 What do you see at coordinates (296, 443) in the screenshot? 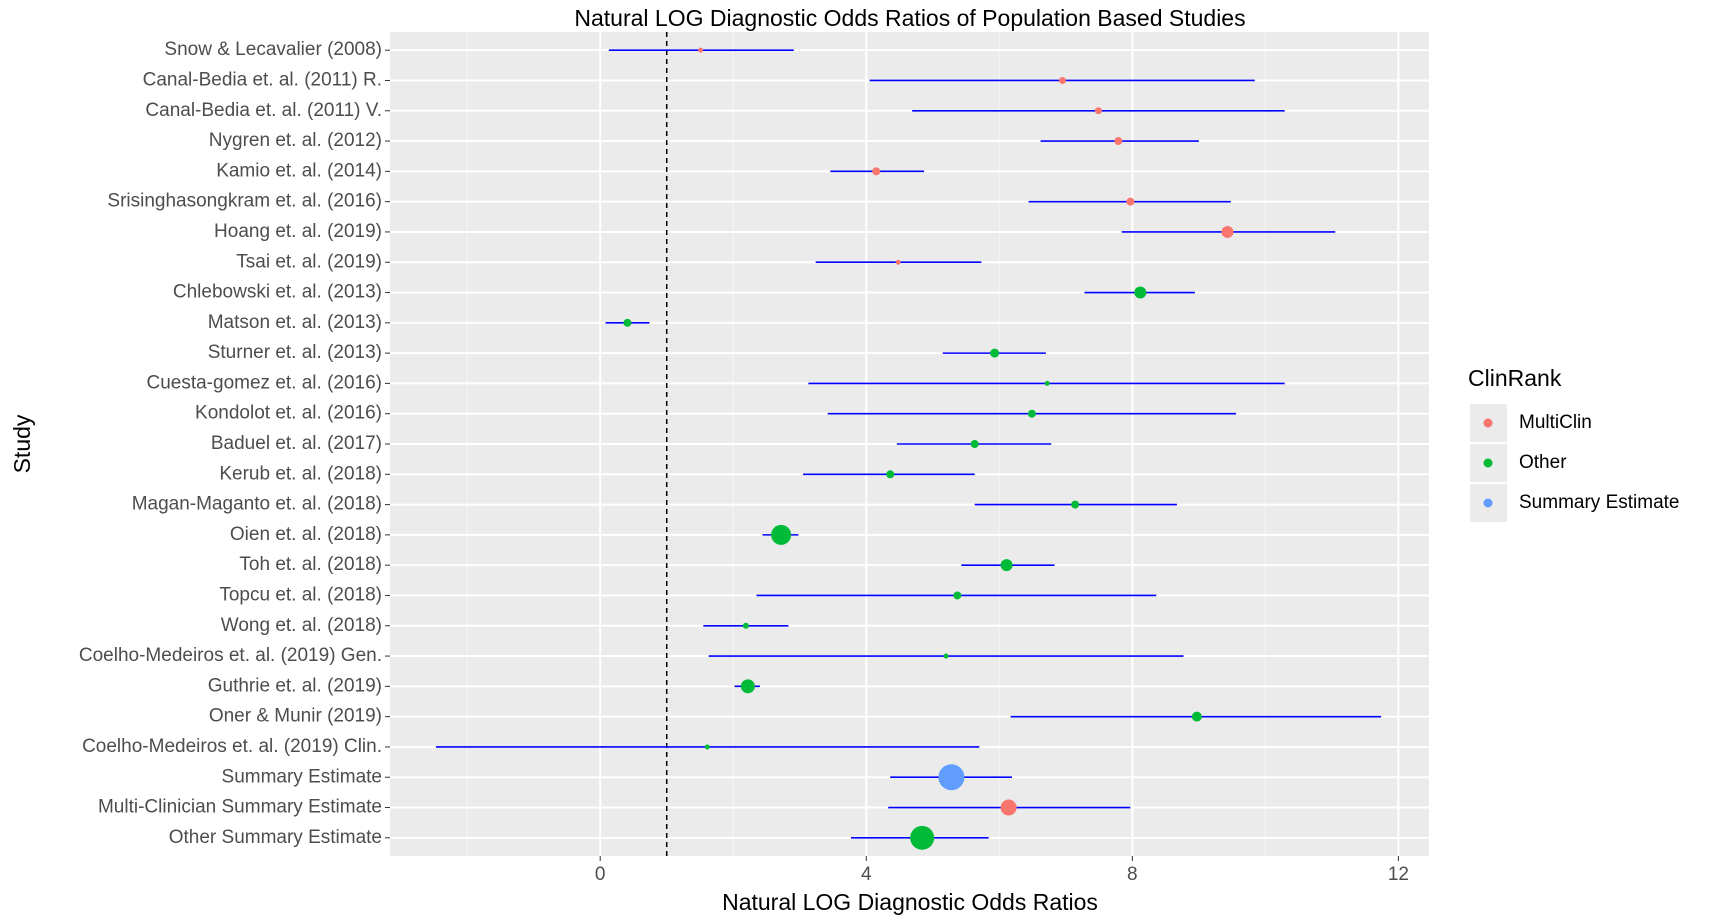
I see `y-tick-label: Baduel et. al. (2017)` at bounding box center [296, 443].